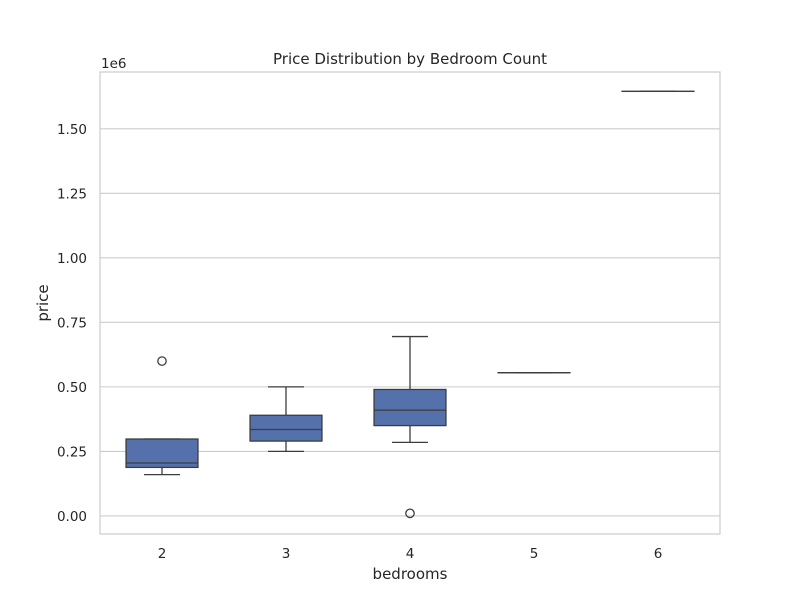 This screenshot has width=800, height=600. What do you see at coordinates (113, 64) in the screenshot?
I see `y-offset-label: 1e6` at bounding box center [113, 64].